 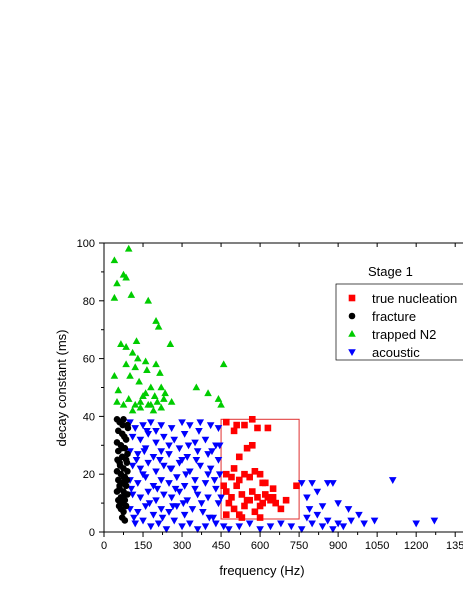 What do you see at coordinates (454, 546) in the screenshot?
I see `x-tick-label: 135` at bounding box center [454, 546].